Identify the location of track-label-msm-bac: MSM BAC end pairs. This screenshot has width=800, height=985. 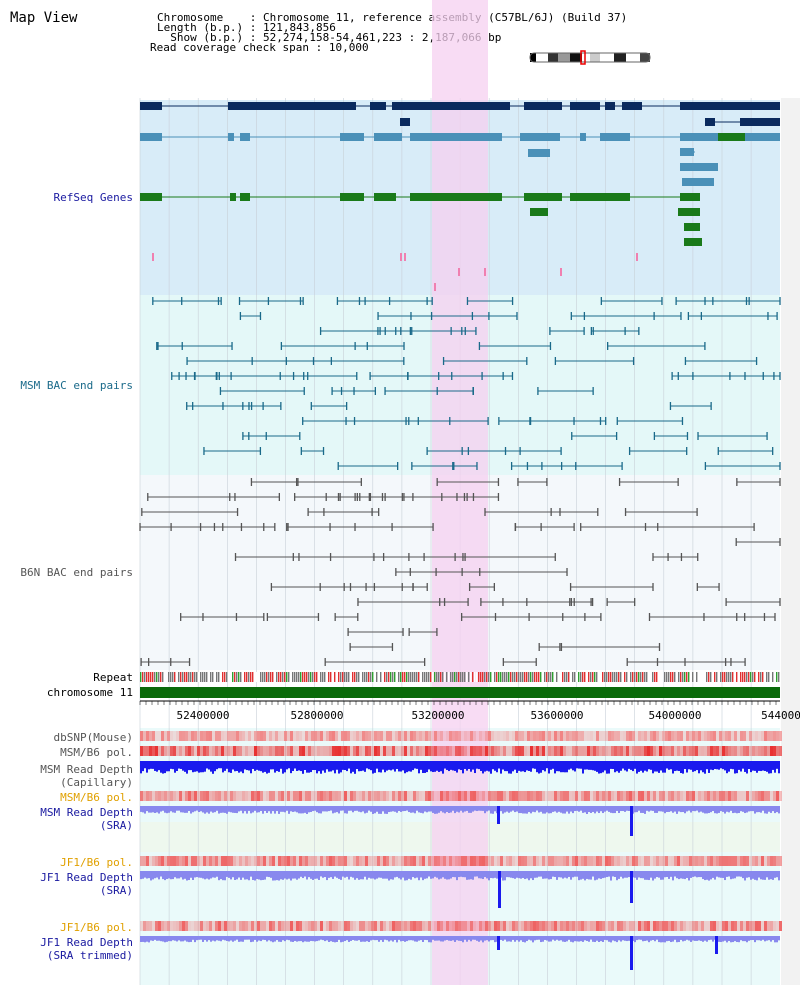
(76, 385).